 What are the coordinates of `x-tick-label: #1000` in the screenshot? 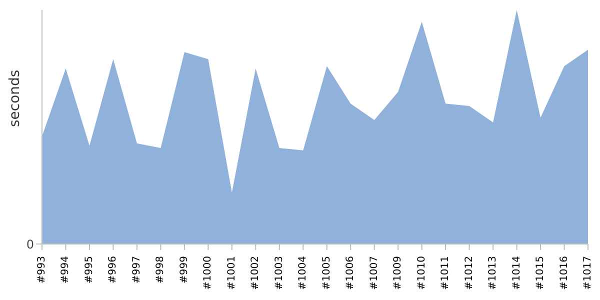 It's located at (208, 273).